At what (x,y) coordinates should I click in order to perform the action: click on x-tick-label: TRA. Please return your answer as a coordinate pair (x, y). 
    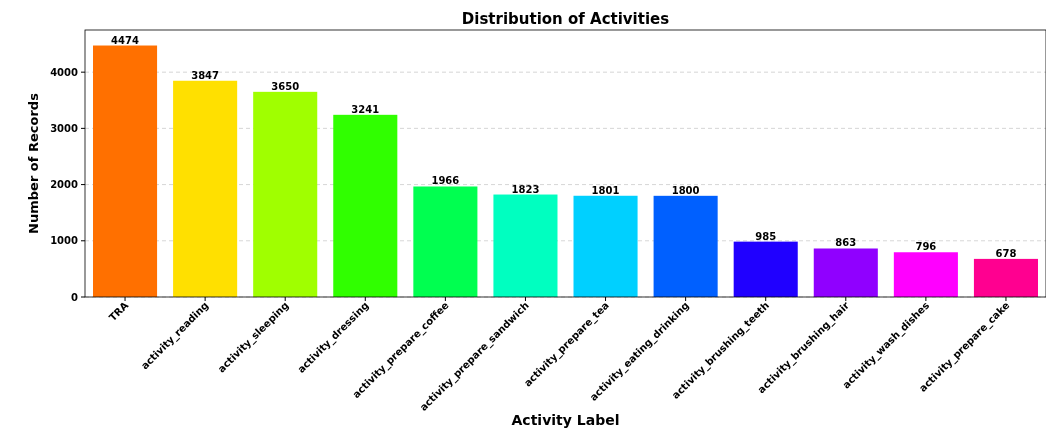
    Looking at the image, I should click on (118, 311).